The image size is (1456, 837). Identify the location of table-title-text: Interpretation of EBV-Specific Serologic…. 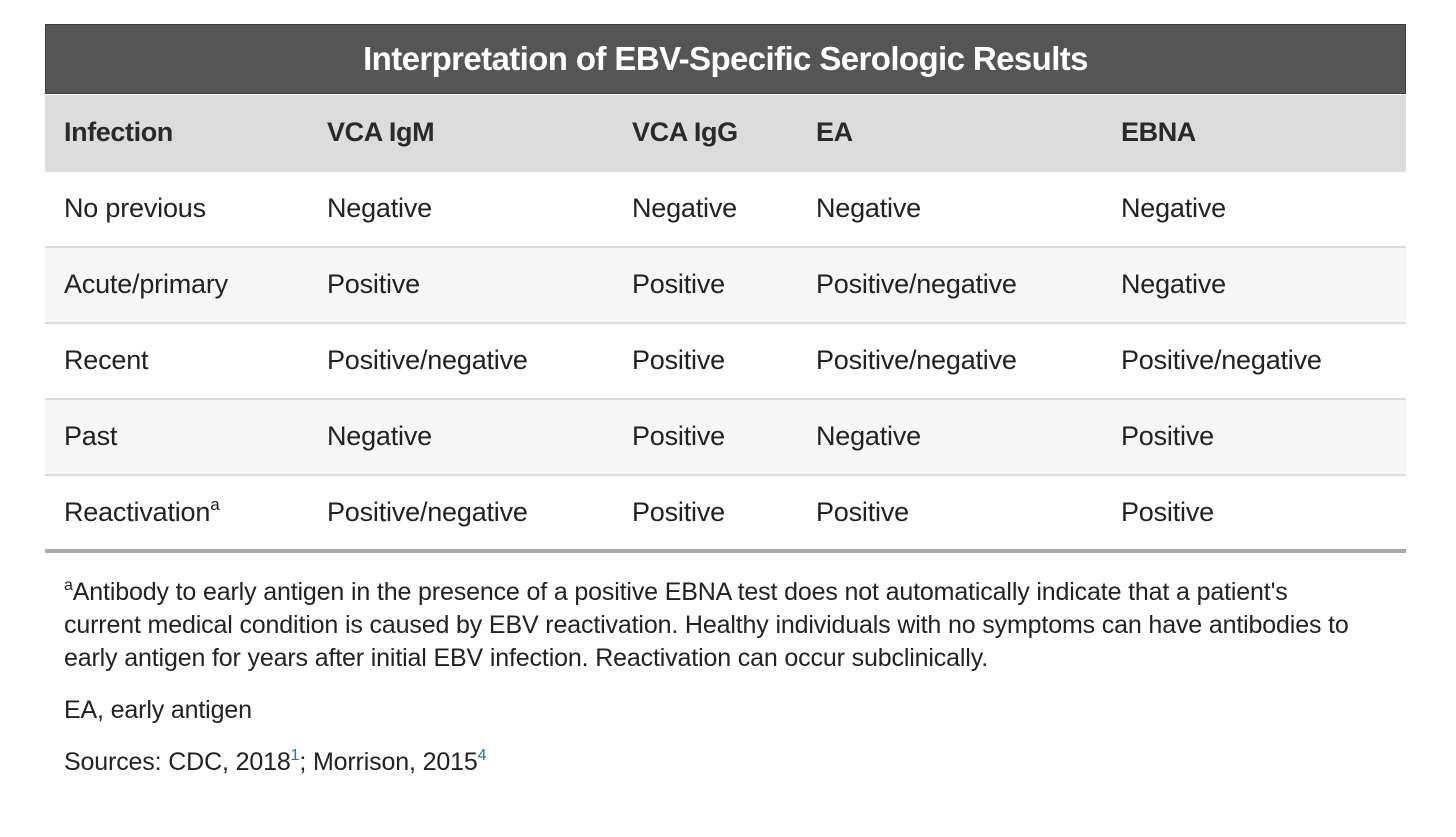
(725, 58).